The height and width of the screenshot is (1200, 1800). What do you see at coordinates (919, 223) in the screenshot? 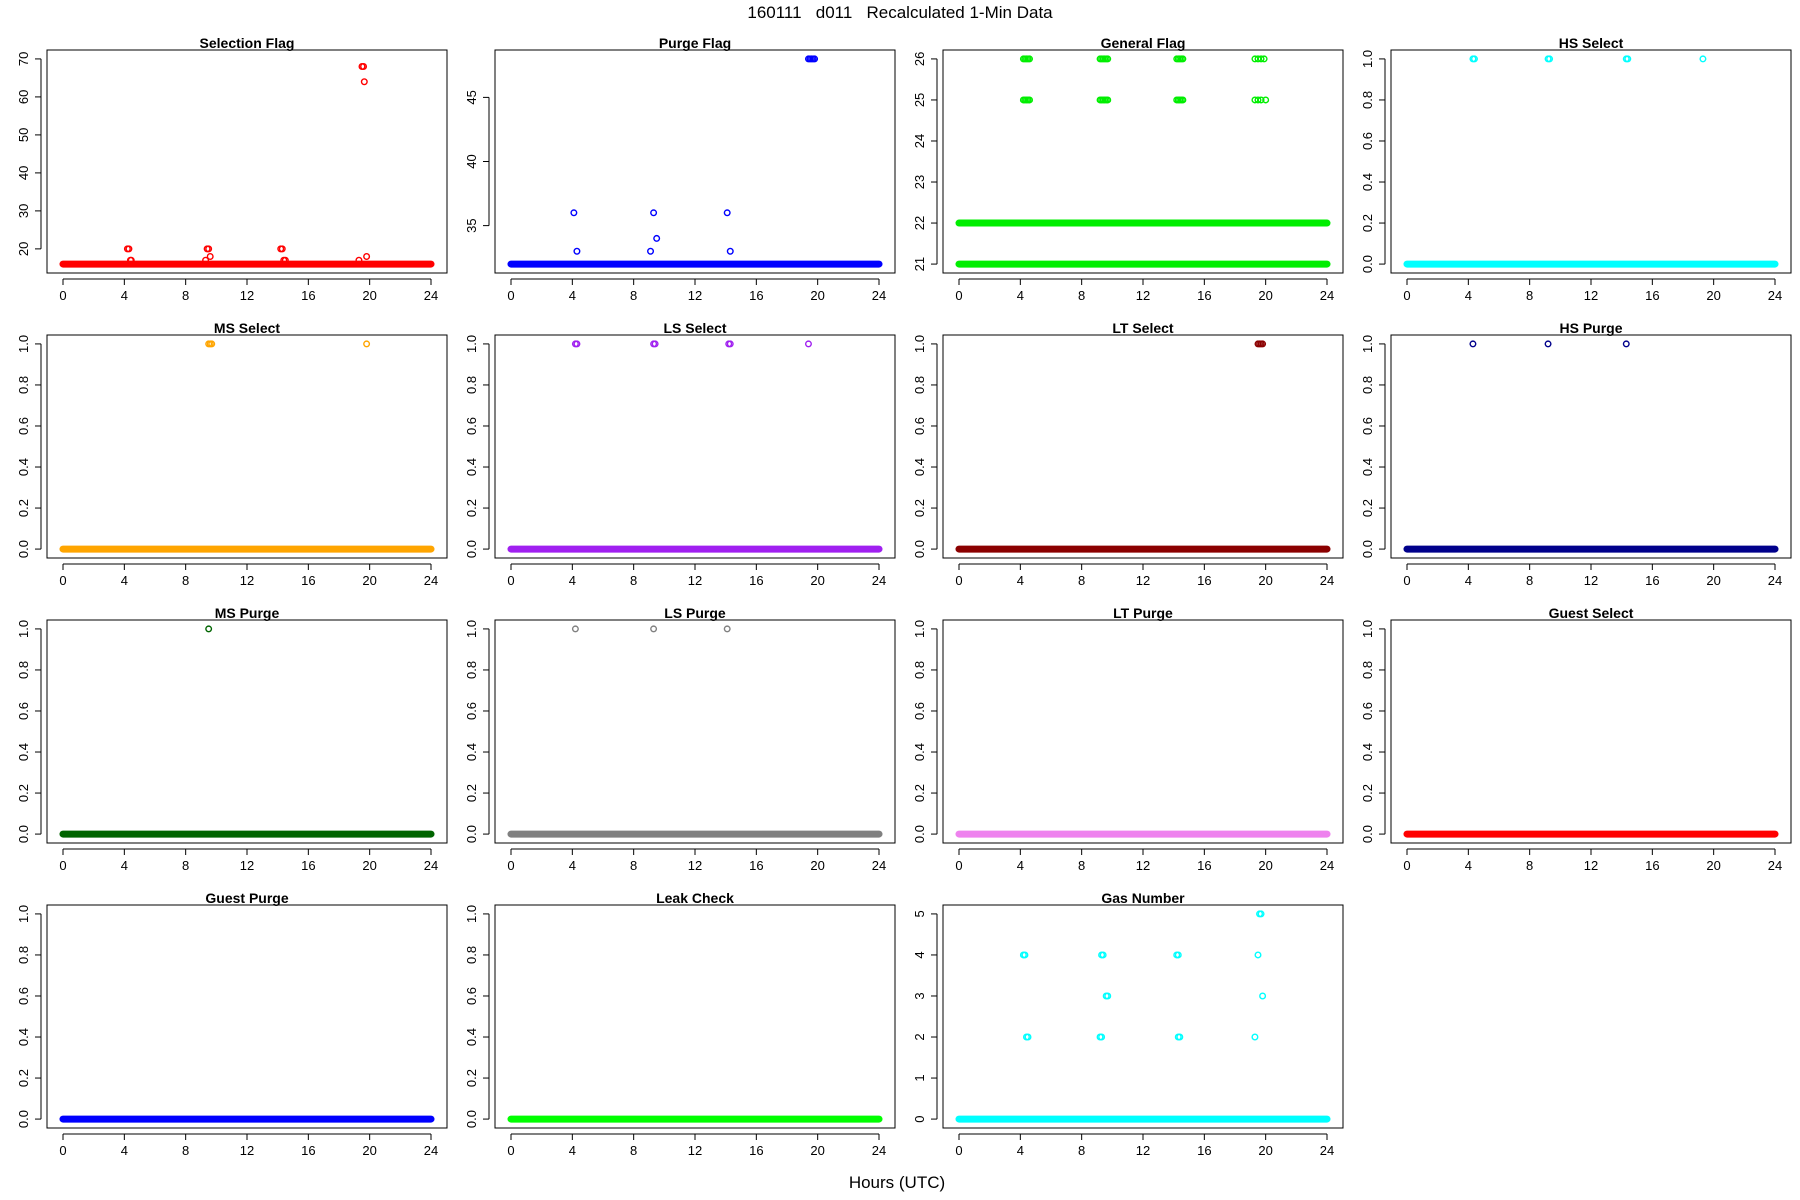
I see `y-tick-label: 22` at bounding box center [919, 223].